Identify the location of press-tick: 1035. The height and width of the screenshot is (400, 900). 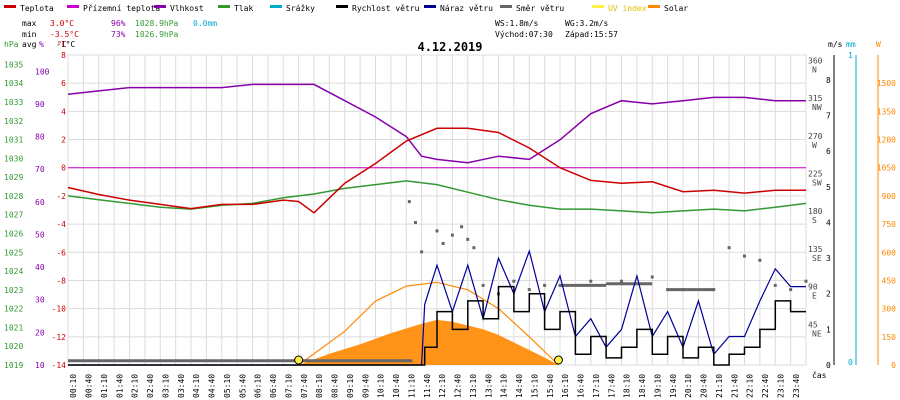
(13, 64).